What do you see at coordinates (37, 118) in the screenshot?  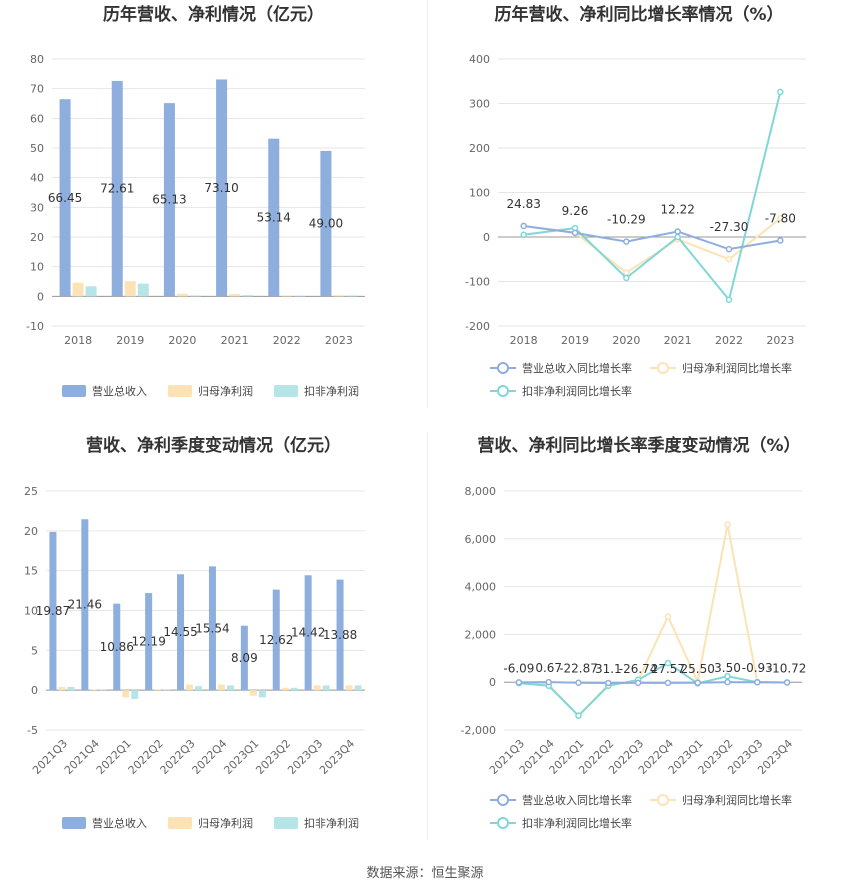 I see `y-tick-label: 60` at bounding box center [37, 118].